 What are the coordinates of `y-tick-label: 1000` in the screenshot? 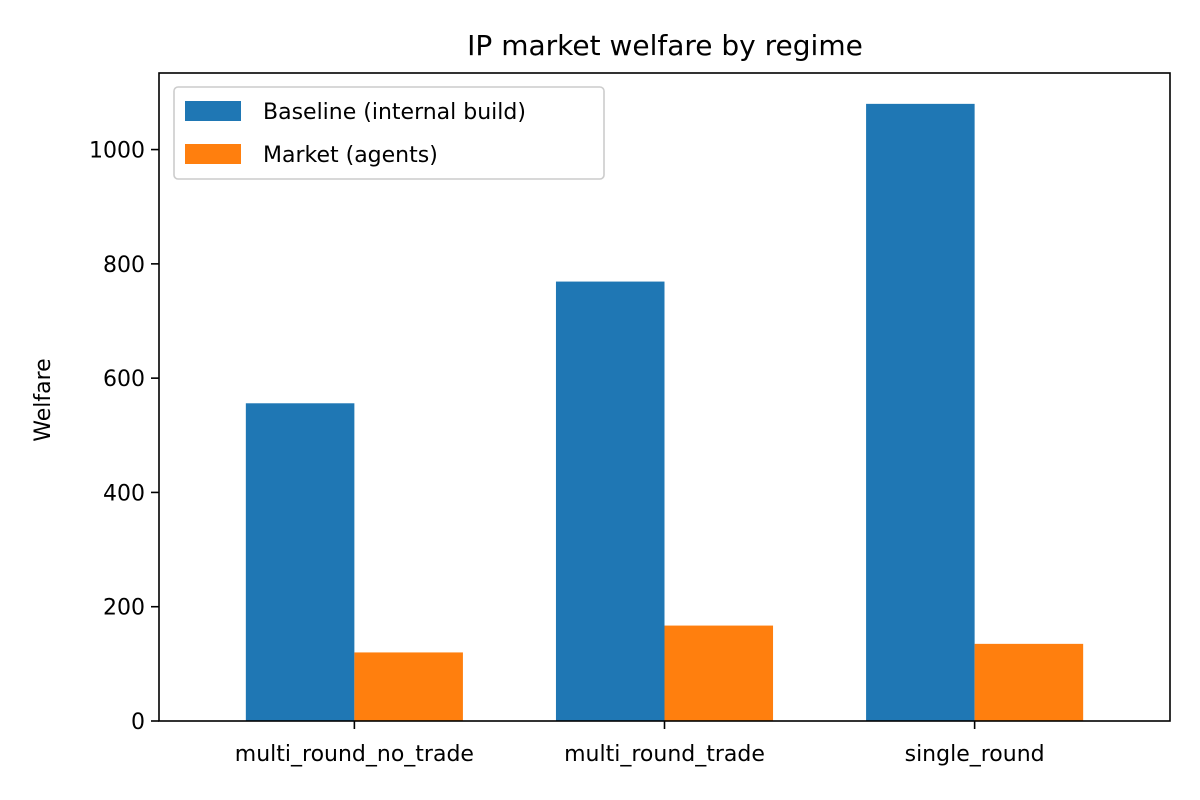 It's located at (117, 151).